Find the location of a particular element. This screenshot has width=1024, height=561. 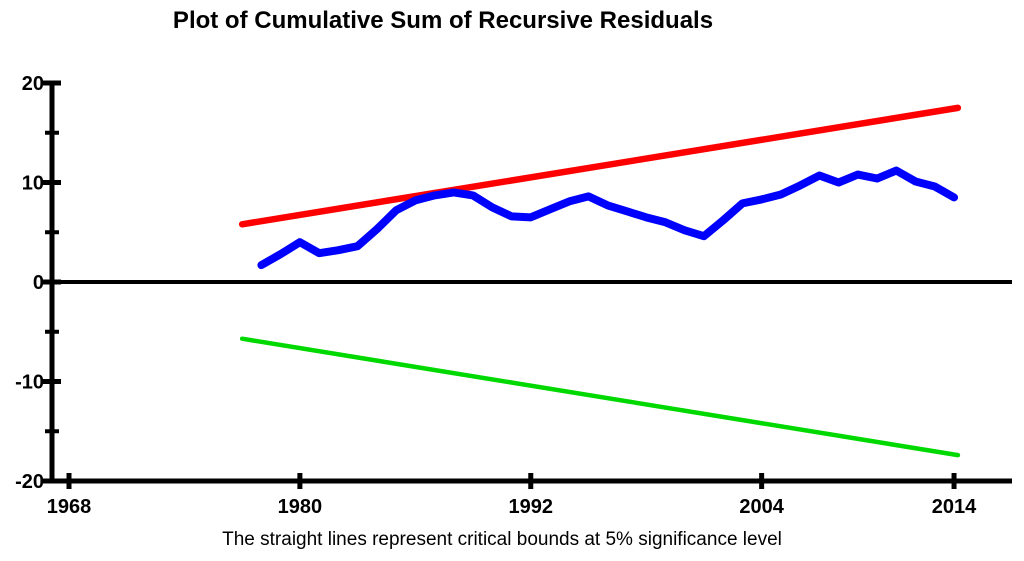

y-tick-label: 0 is located at coordinates (38, 283).